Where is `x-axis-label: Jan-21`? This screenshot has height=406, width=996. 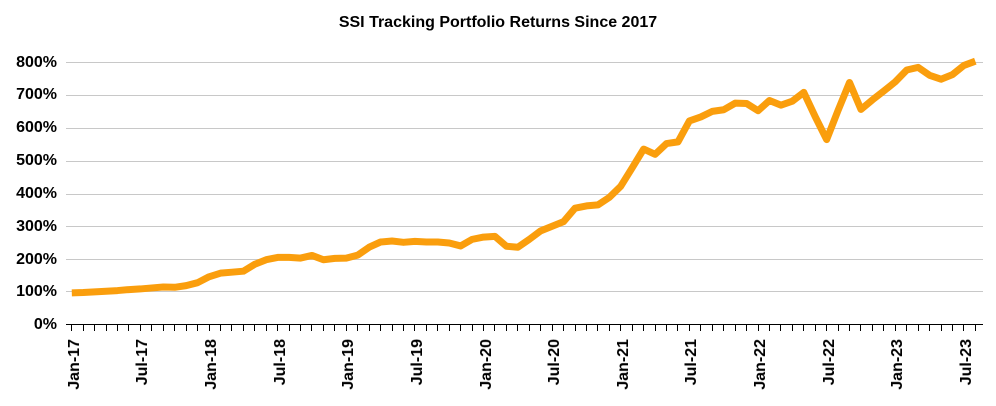 x-axis-label: Jan-21 is located at coordinates (623, 364).